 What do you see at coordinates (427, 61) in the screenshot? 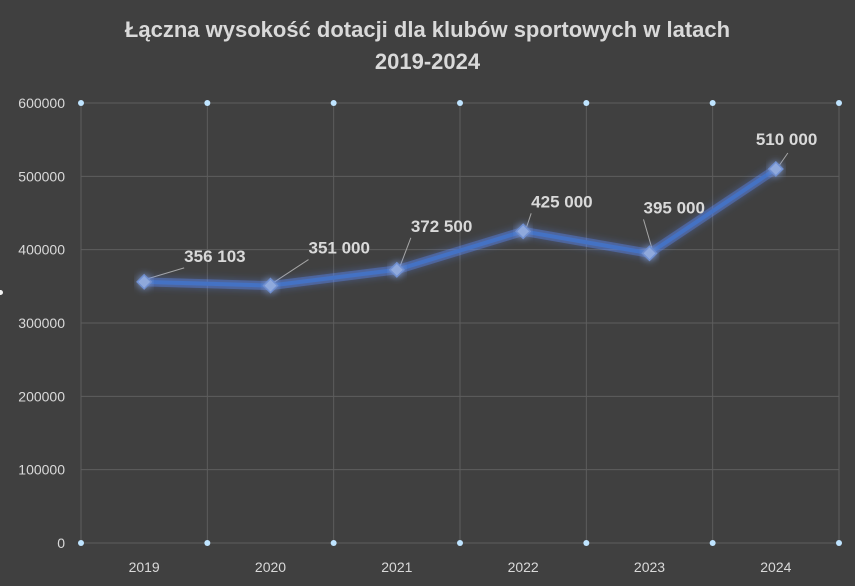
I see `chart-title-line-2: 2019-2024` at bounding box center [427, 61].